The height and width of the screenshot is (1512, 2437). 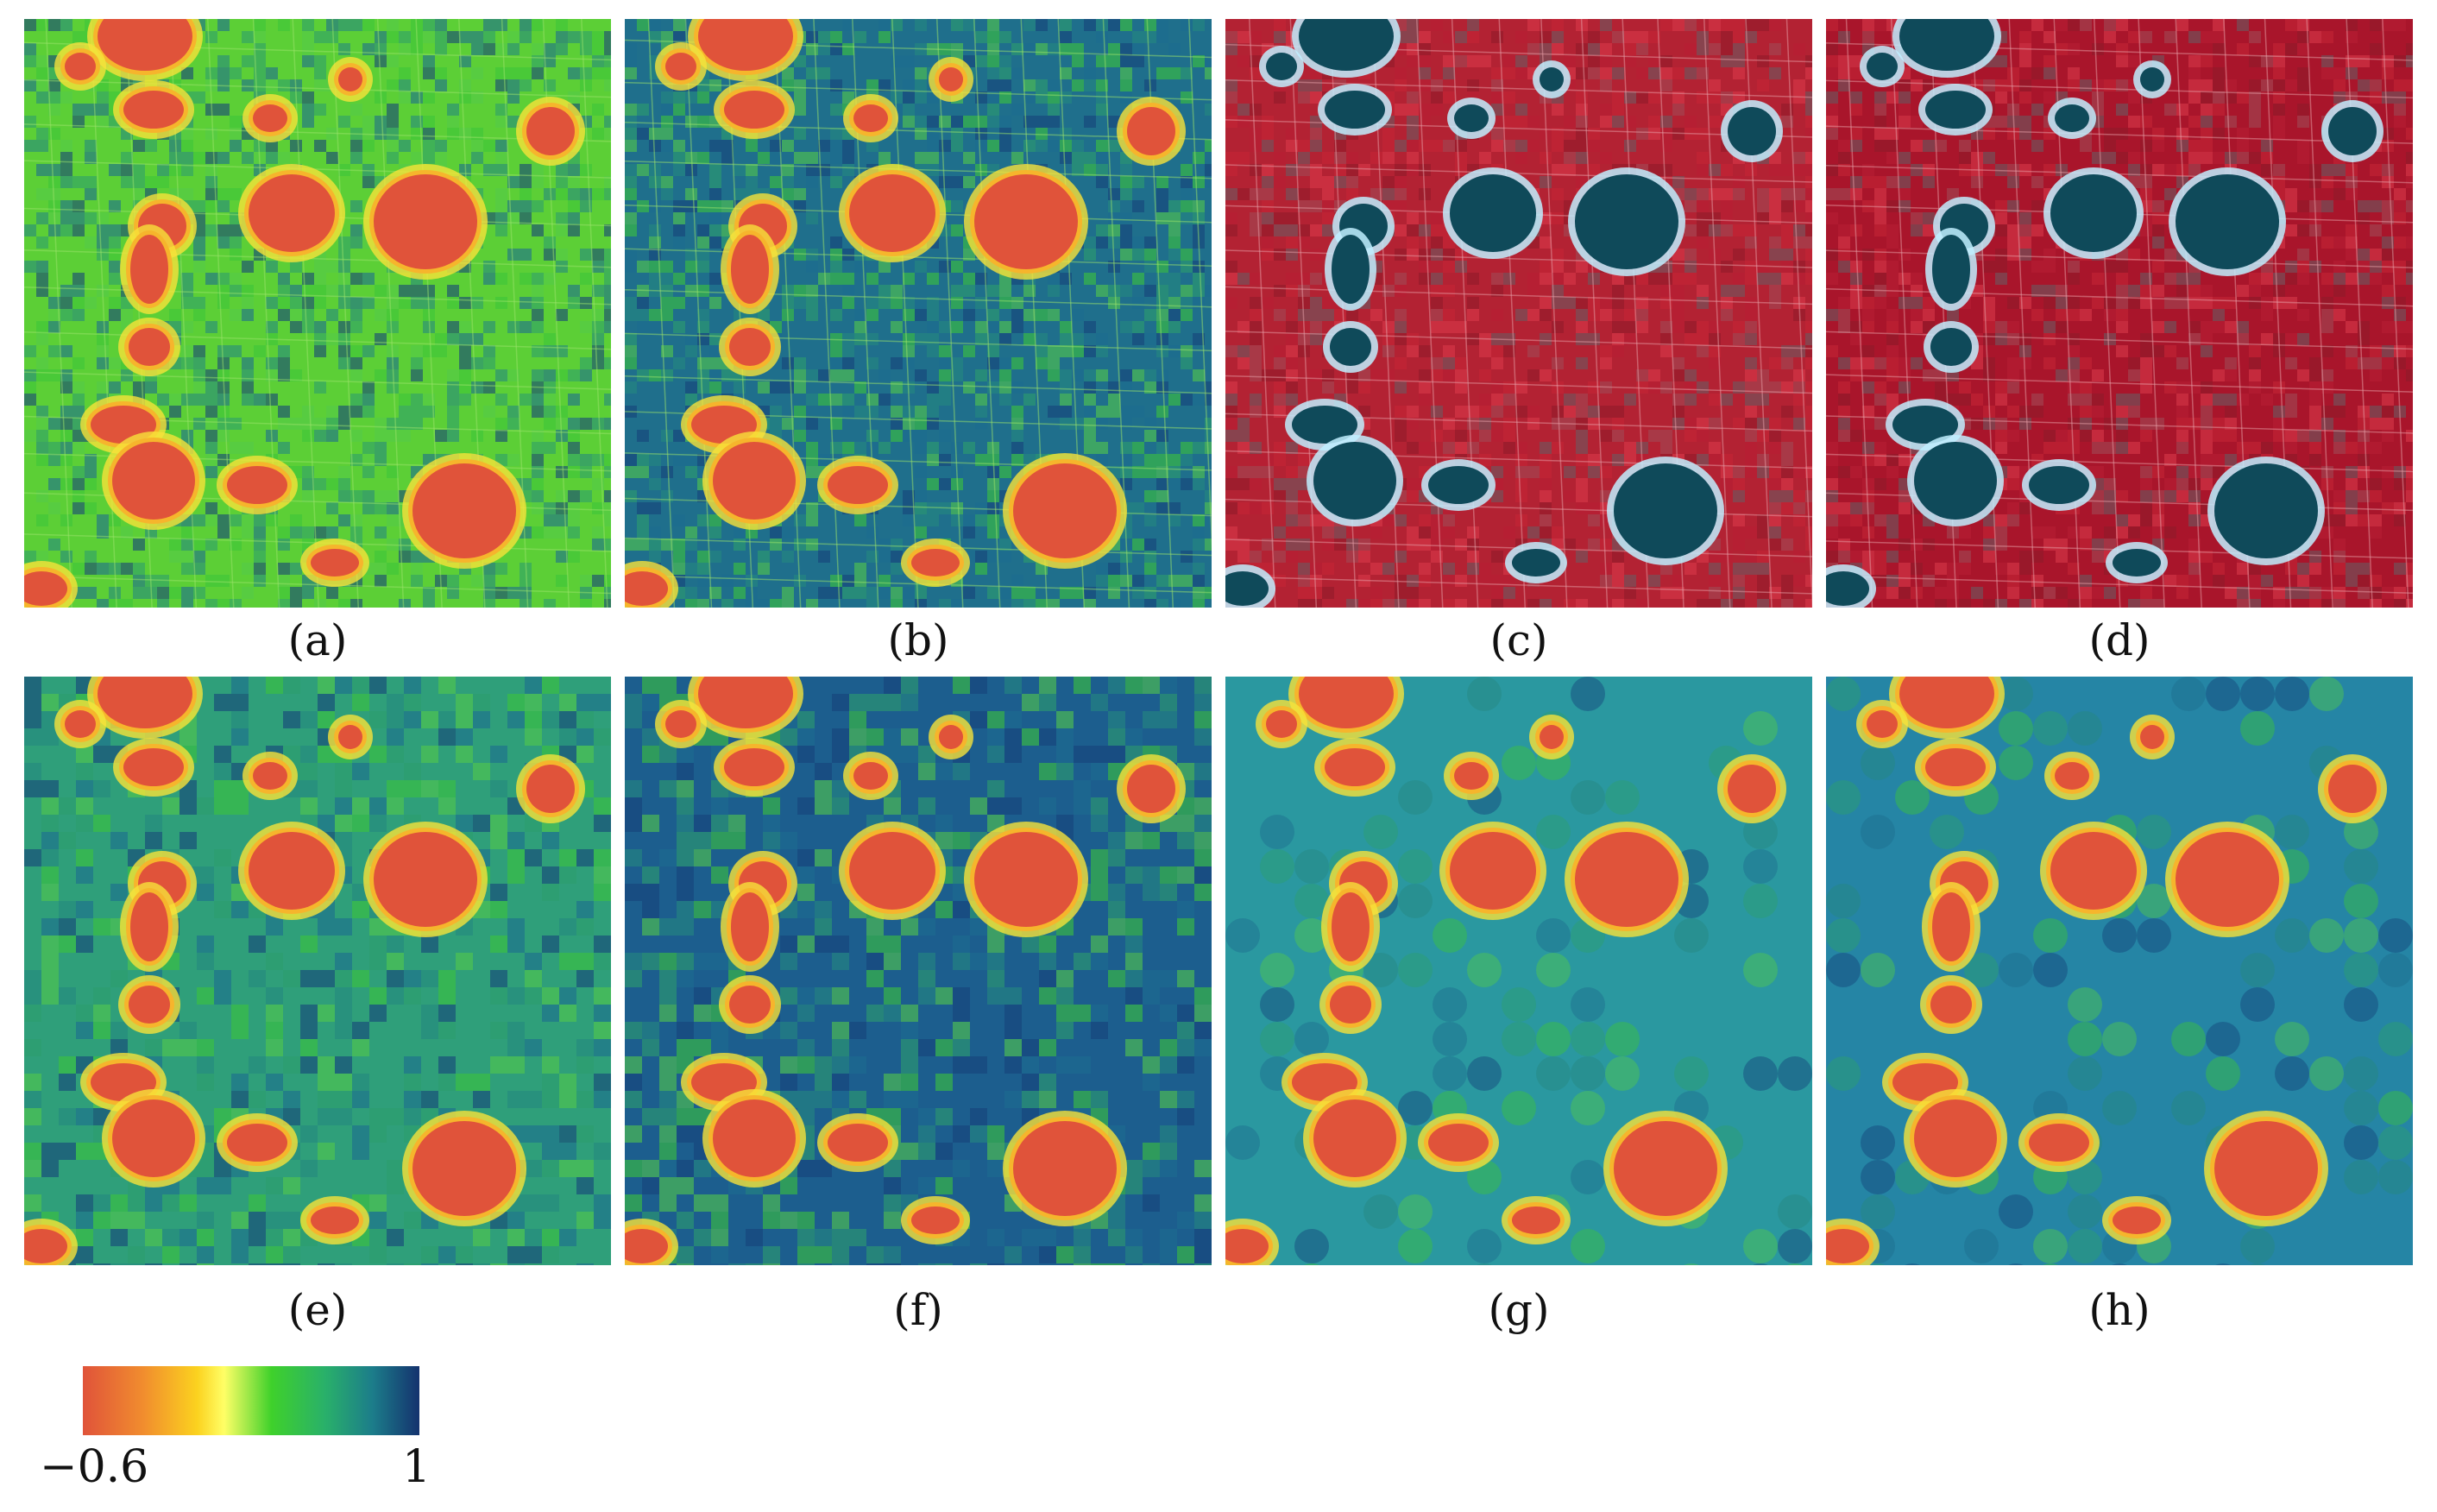 I want to click on colorbar-min-label: −0.6, so click(x=94, y=1467).